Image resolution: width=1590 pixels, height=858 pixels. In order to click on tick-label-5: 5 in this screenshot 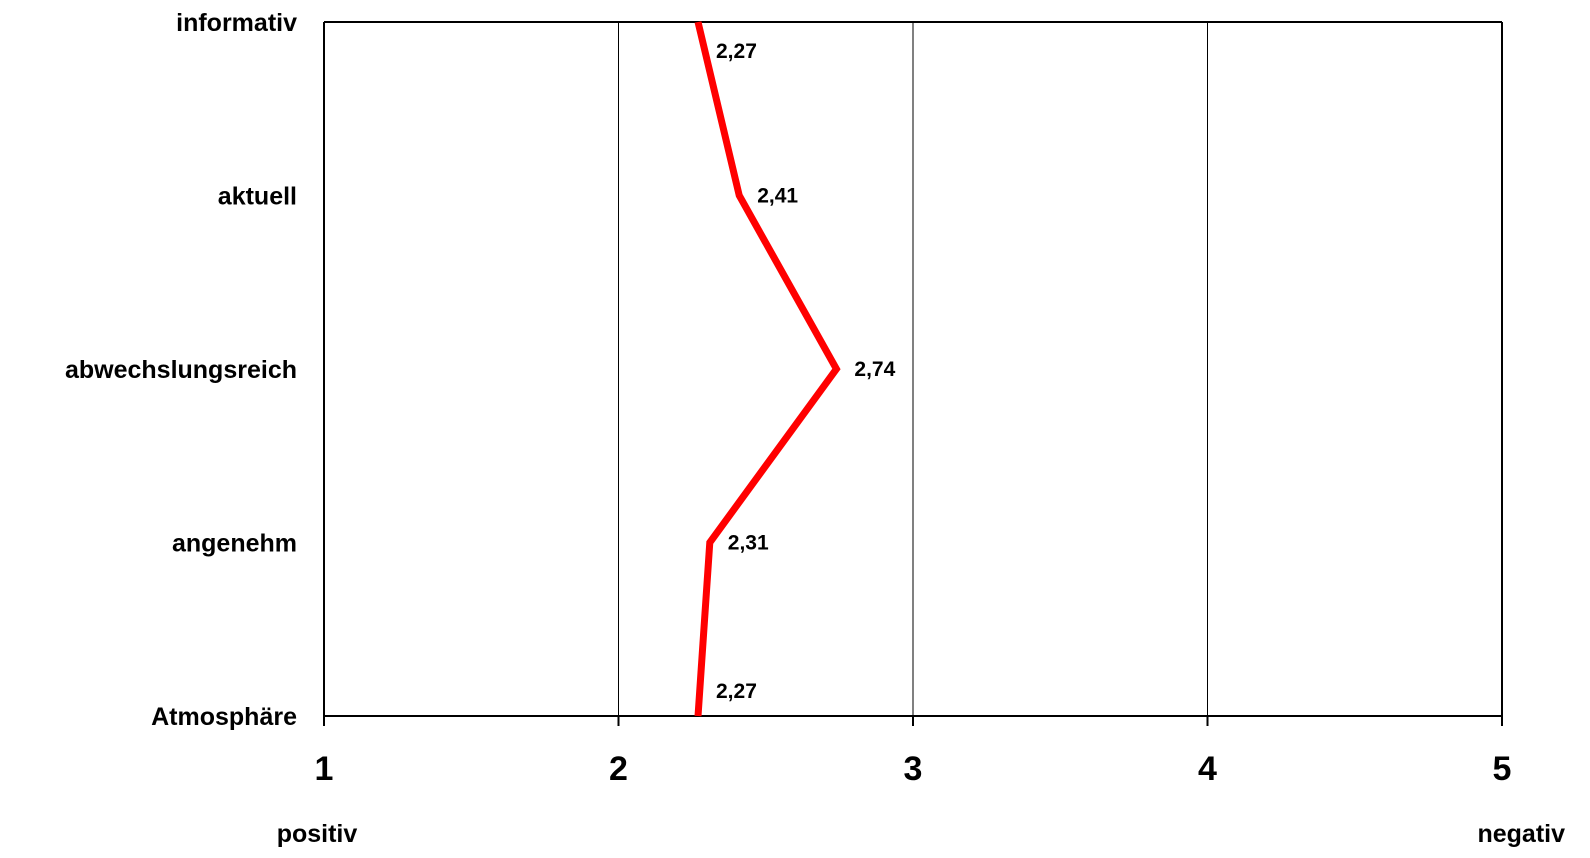, I will do `click(1502, 769)`.